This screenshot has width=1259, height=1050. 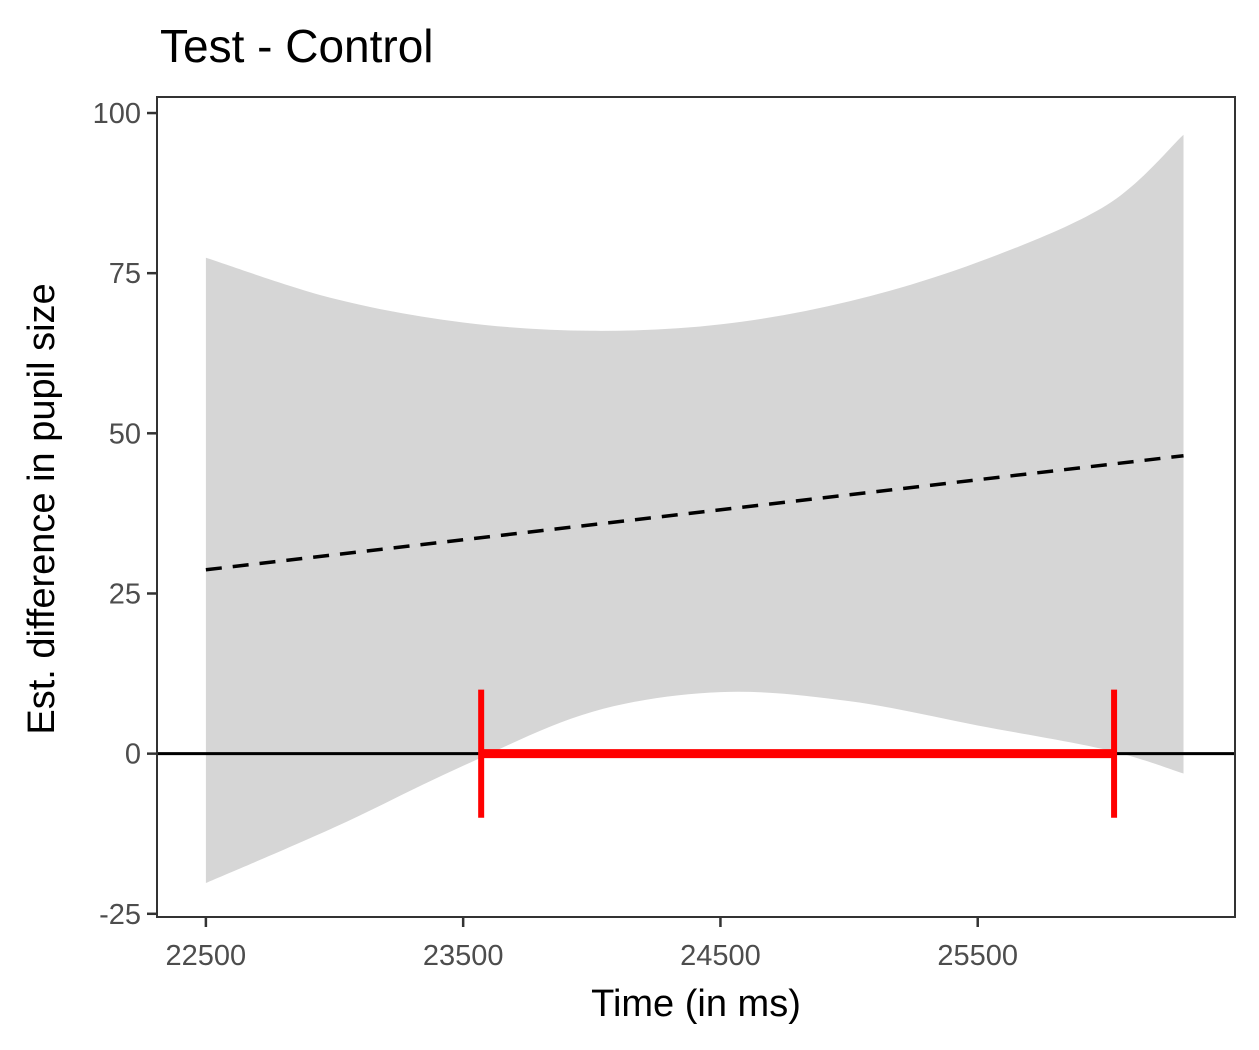 I want to click on y-tick-label: 75, so click(x=125, y=274).